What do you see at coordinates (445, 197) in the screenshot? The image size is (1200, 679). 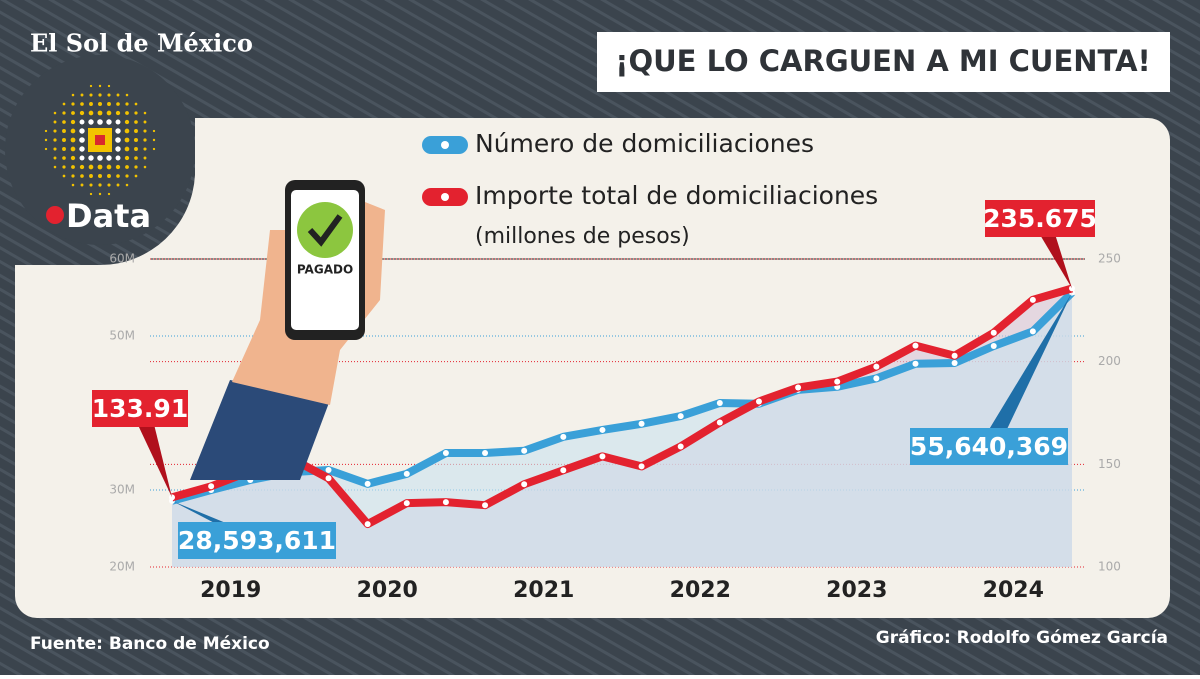 I see `legend-dot` at bounding box center [445, 197].